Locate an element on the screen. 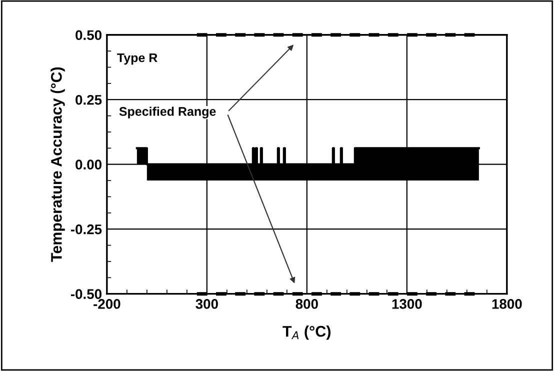 Image resolution: width=554 pixels, height=371 pixels. y-tick-label: 0.50 is located at coordinates (89, 35).